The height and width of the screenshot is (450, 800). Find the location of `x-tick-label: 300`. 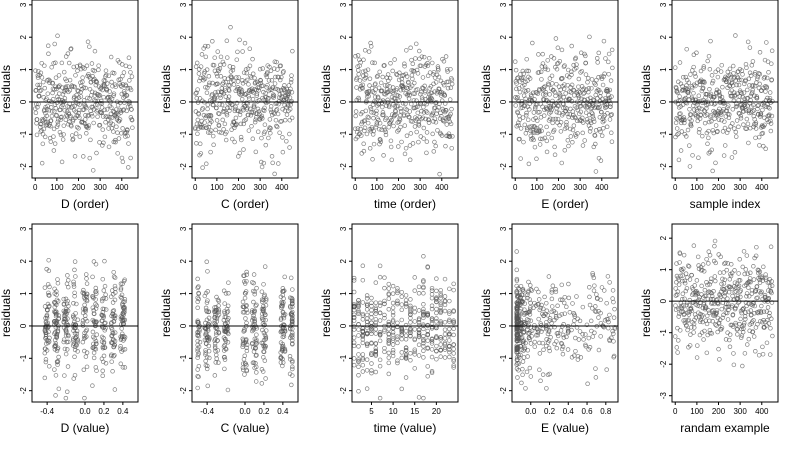

x-tick-label: 300 is located at coordinates (100, 187).